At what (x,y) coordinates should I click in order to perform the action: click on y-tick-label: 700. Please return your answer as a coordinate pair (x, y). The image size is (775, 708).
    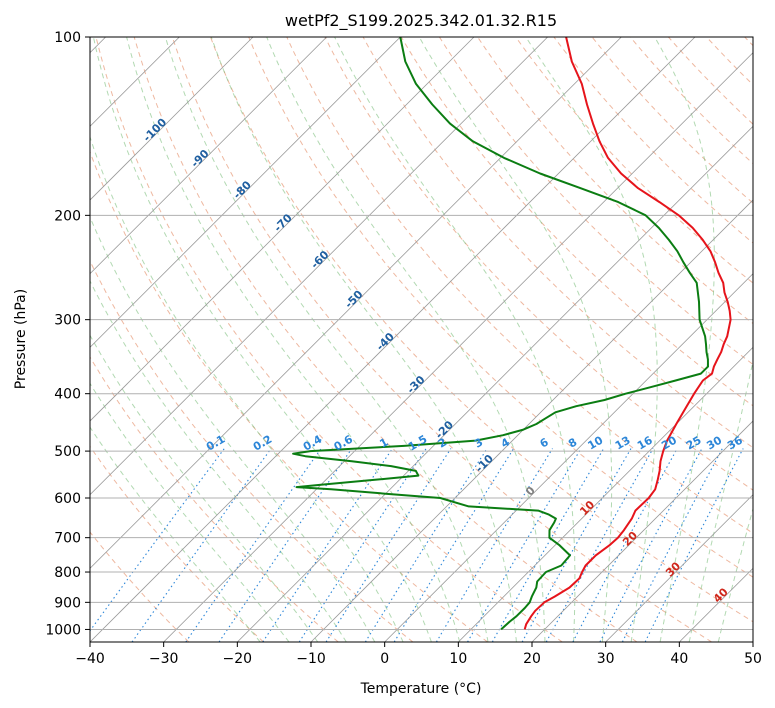
    Looking at the image, I should click on (67, 539).